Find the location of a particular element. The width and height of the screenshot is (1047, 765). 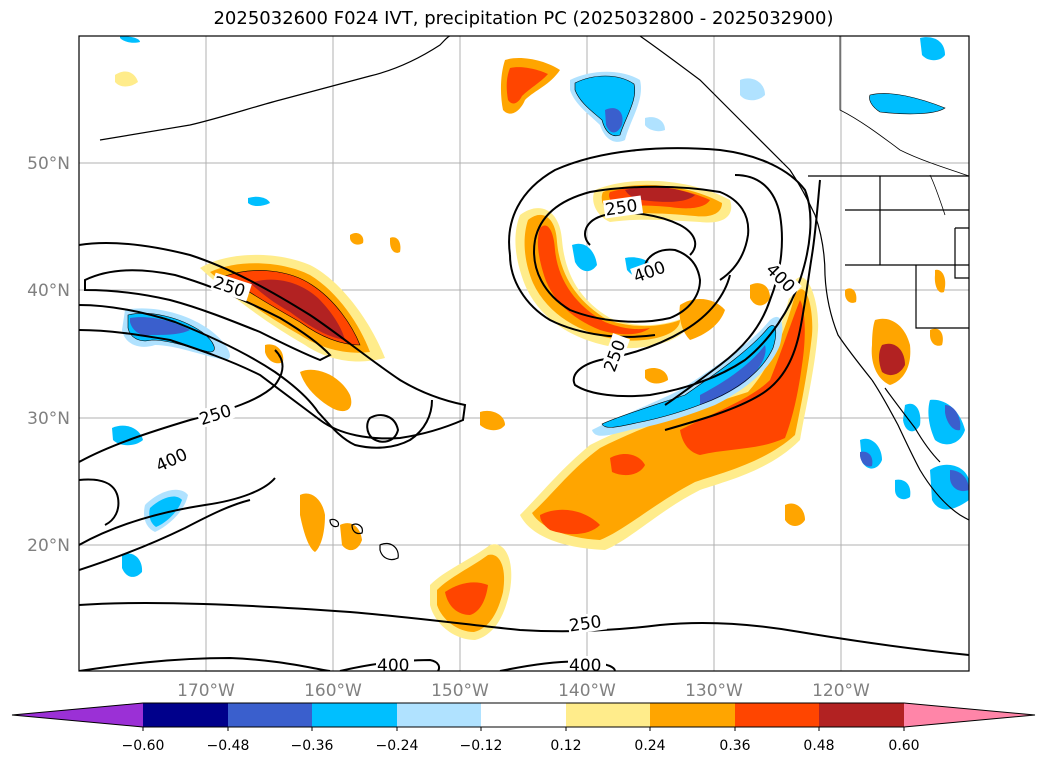

colorbar-extend-high is located at coordinates (969, 715).